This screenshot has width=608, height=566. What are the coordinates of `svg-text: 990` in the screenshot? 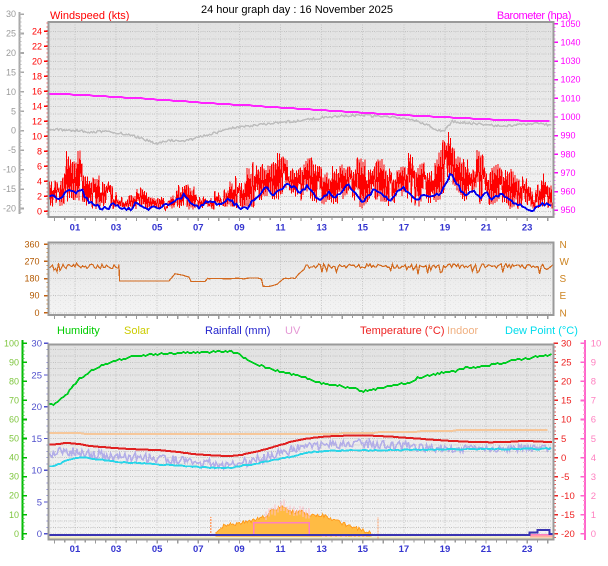 It's located at (568, 136).